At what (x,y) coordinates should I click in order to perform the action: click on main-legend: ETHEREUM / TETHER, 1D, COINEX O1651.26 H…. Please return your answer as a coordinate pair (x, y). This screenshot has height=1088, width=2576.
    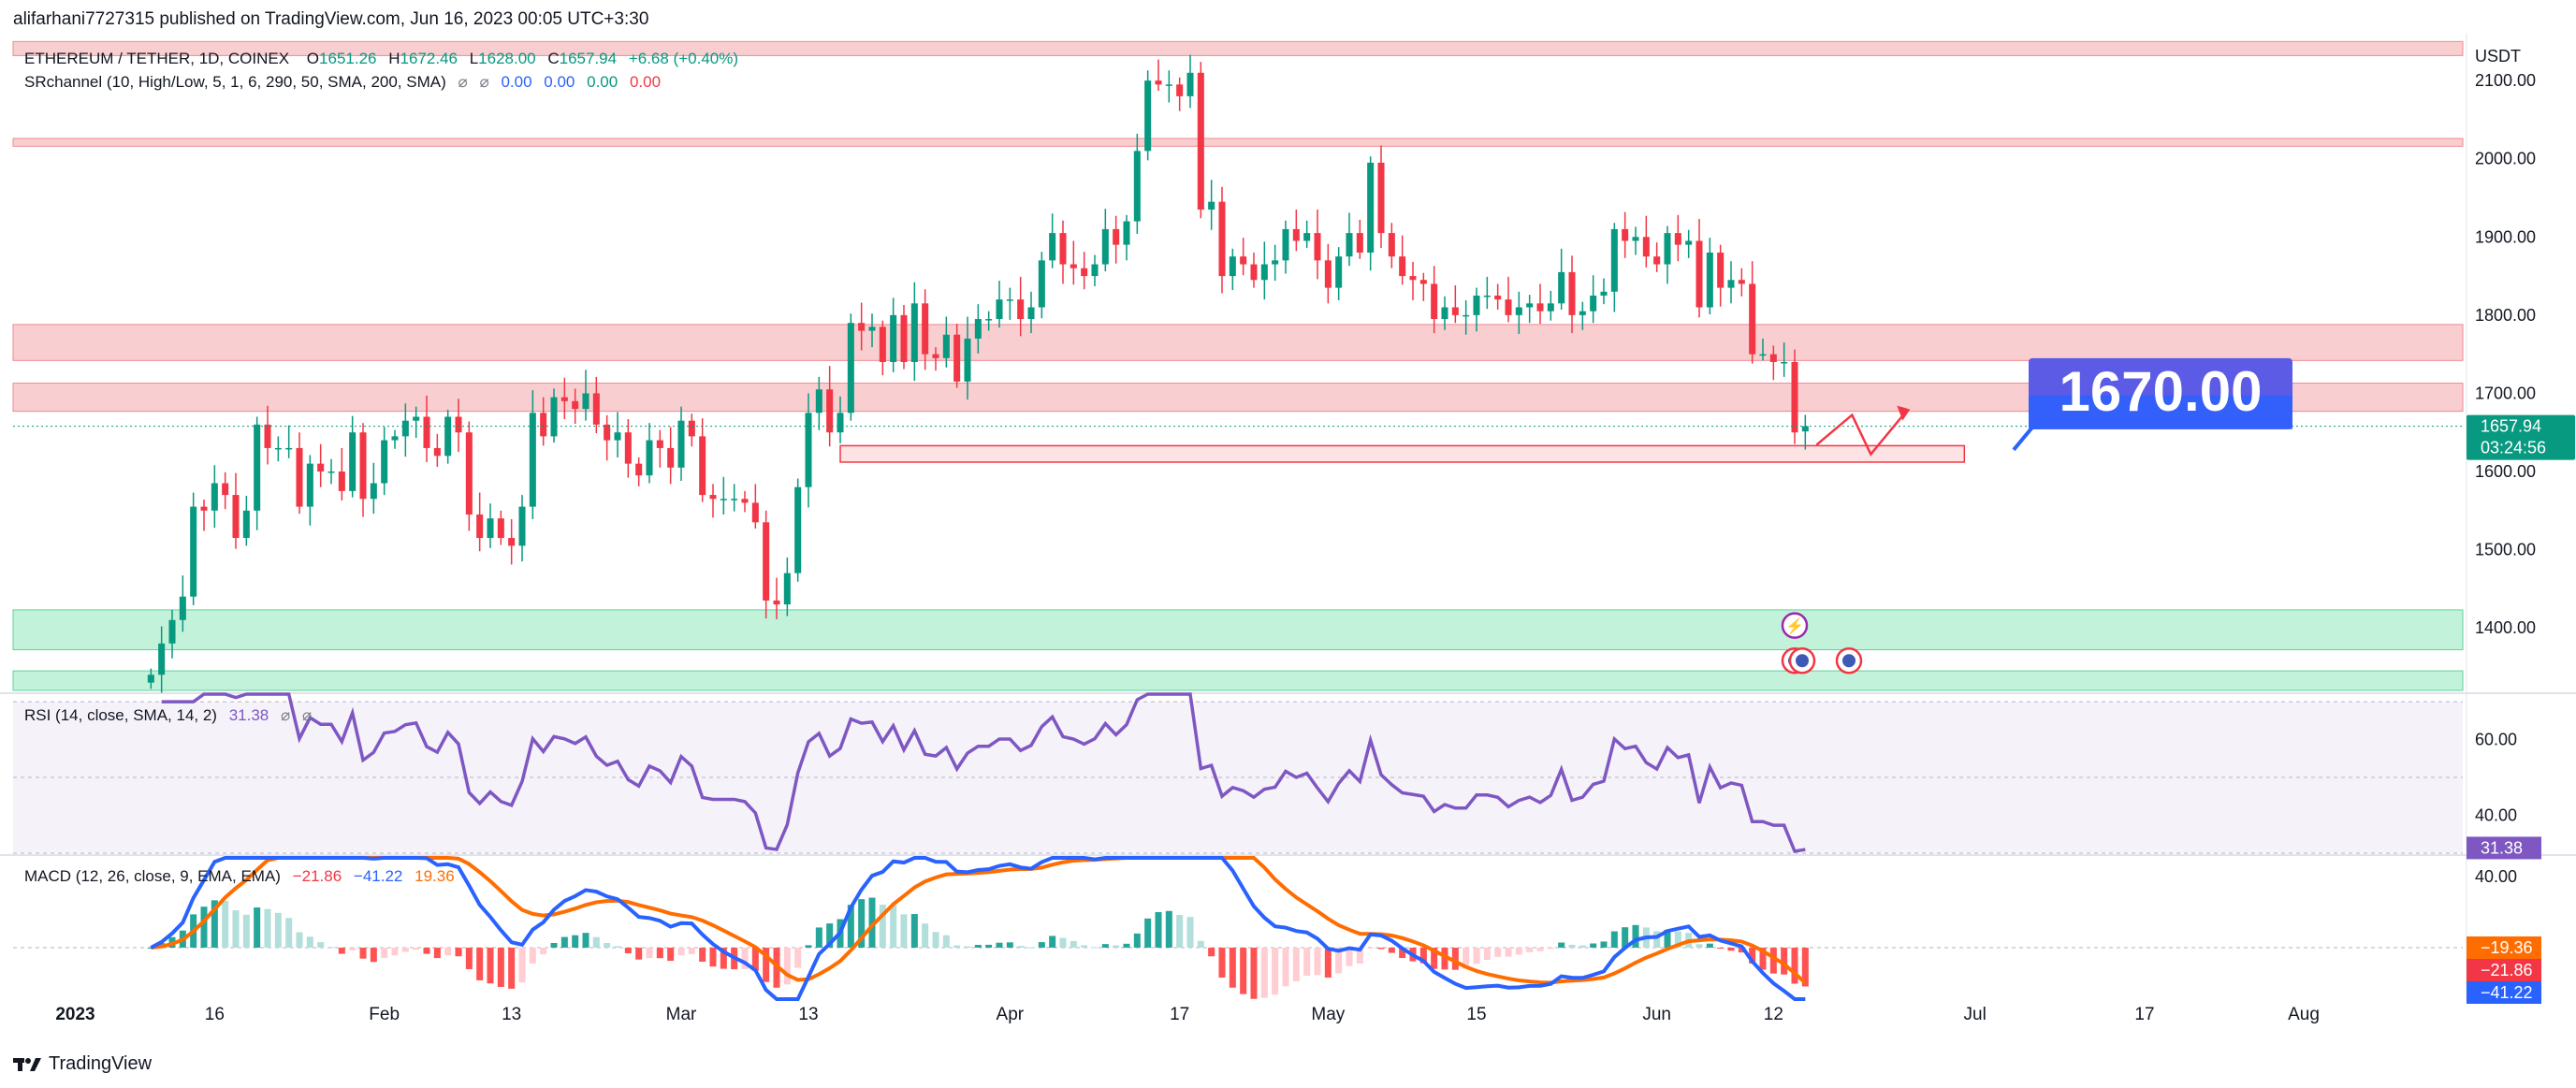
    Looking at the image, I should click on (388, 59).